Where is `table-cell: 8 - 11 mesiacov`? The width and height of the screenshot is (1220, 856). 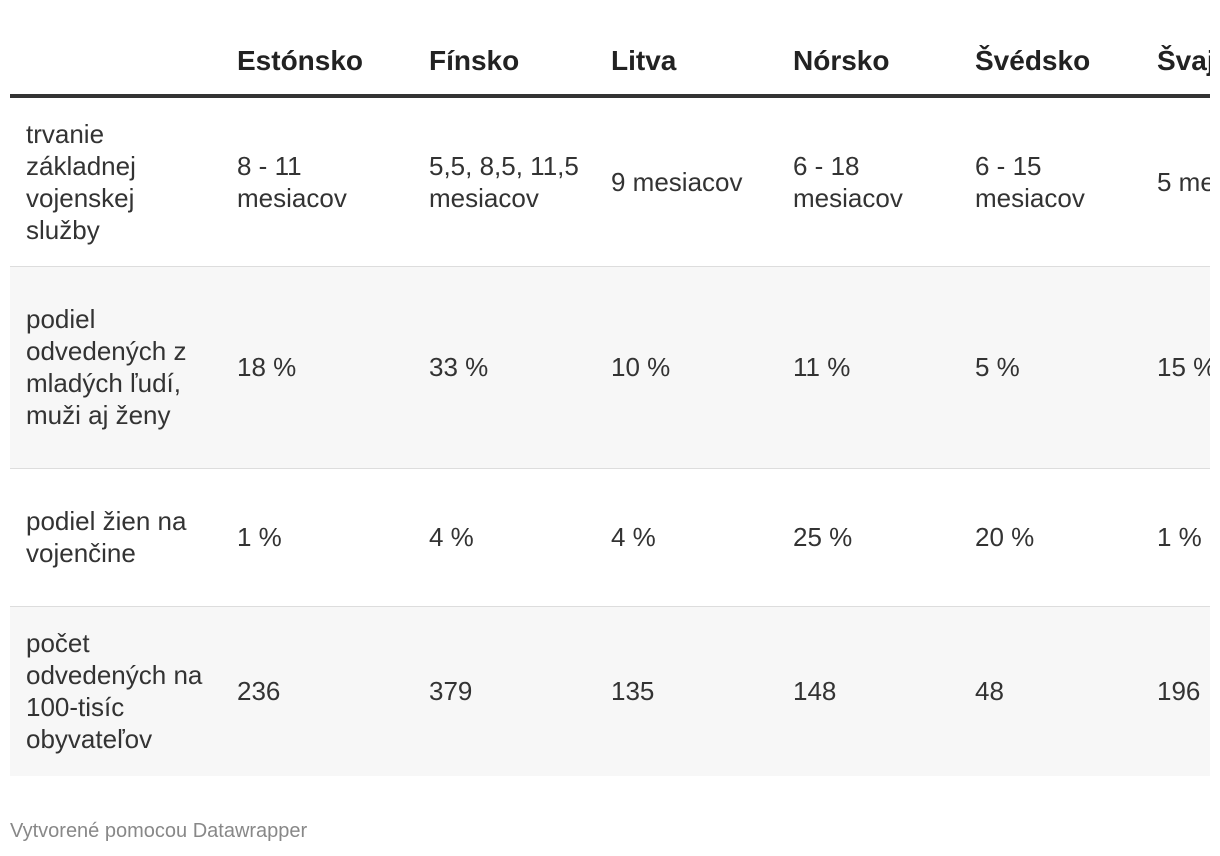 table-cell: 8 - 11 mesiacov is located at coordinates (317, 181).